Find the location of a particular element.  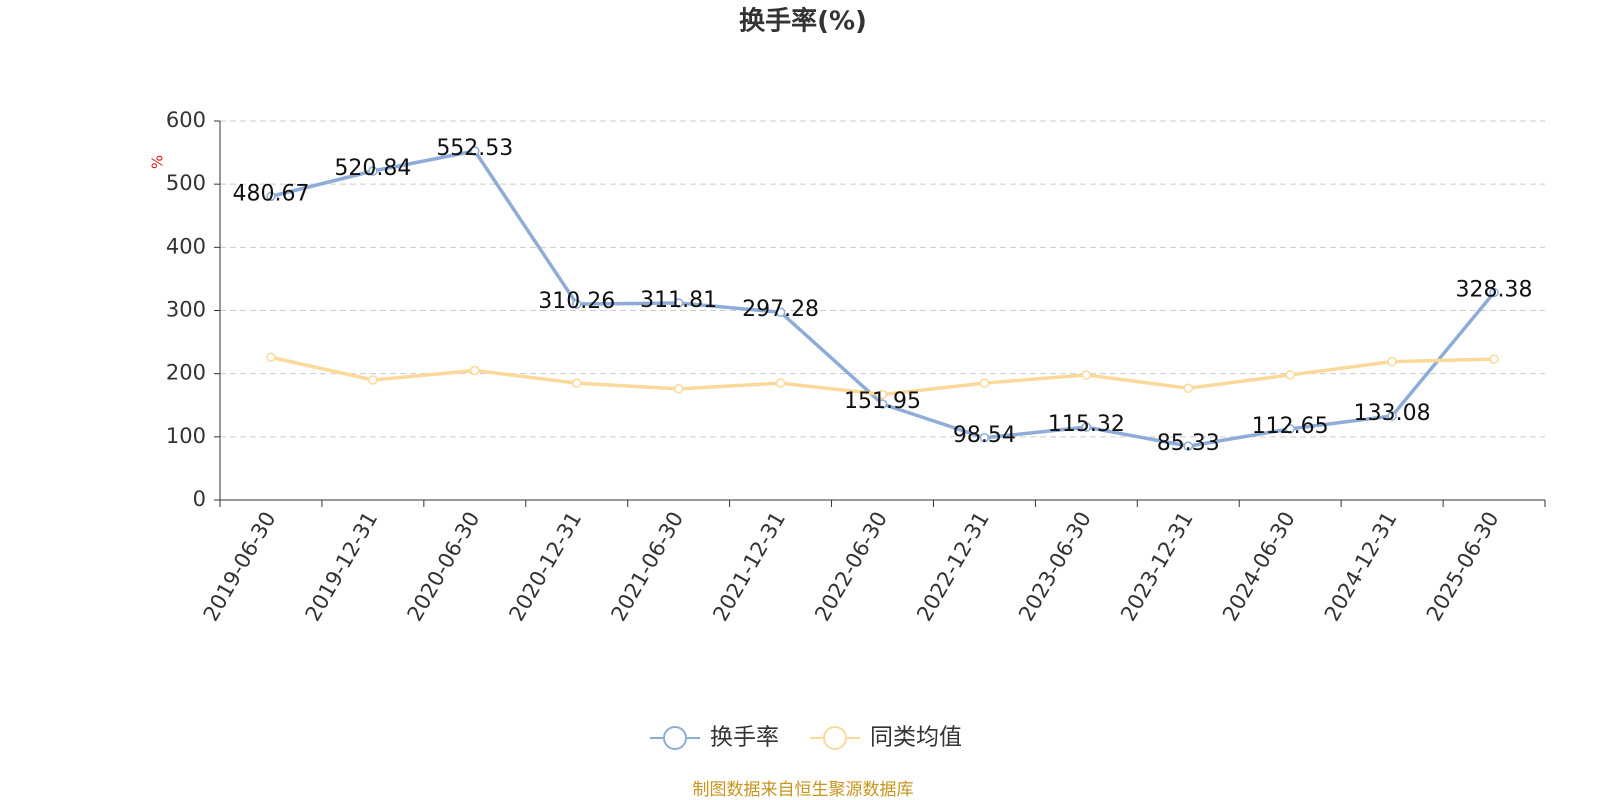

y-tick-label: 400 is located at coordinates (186, 246).